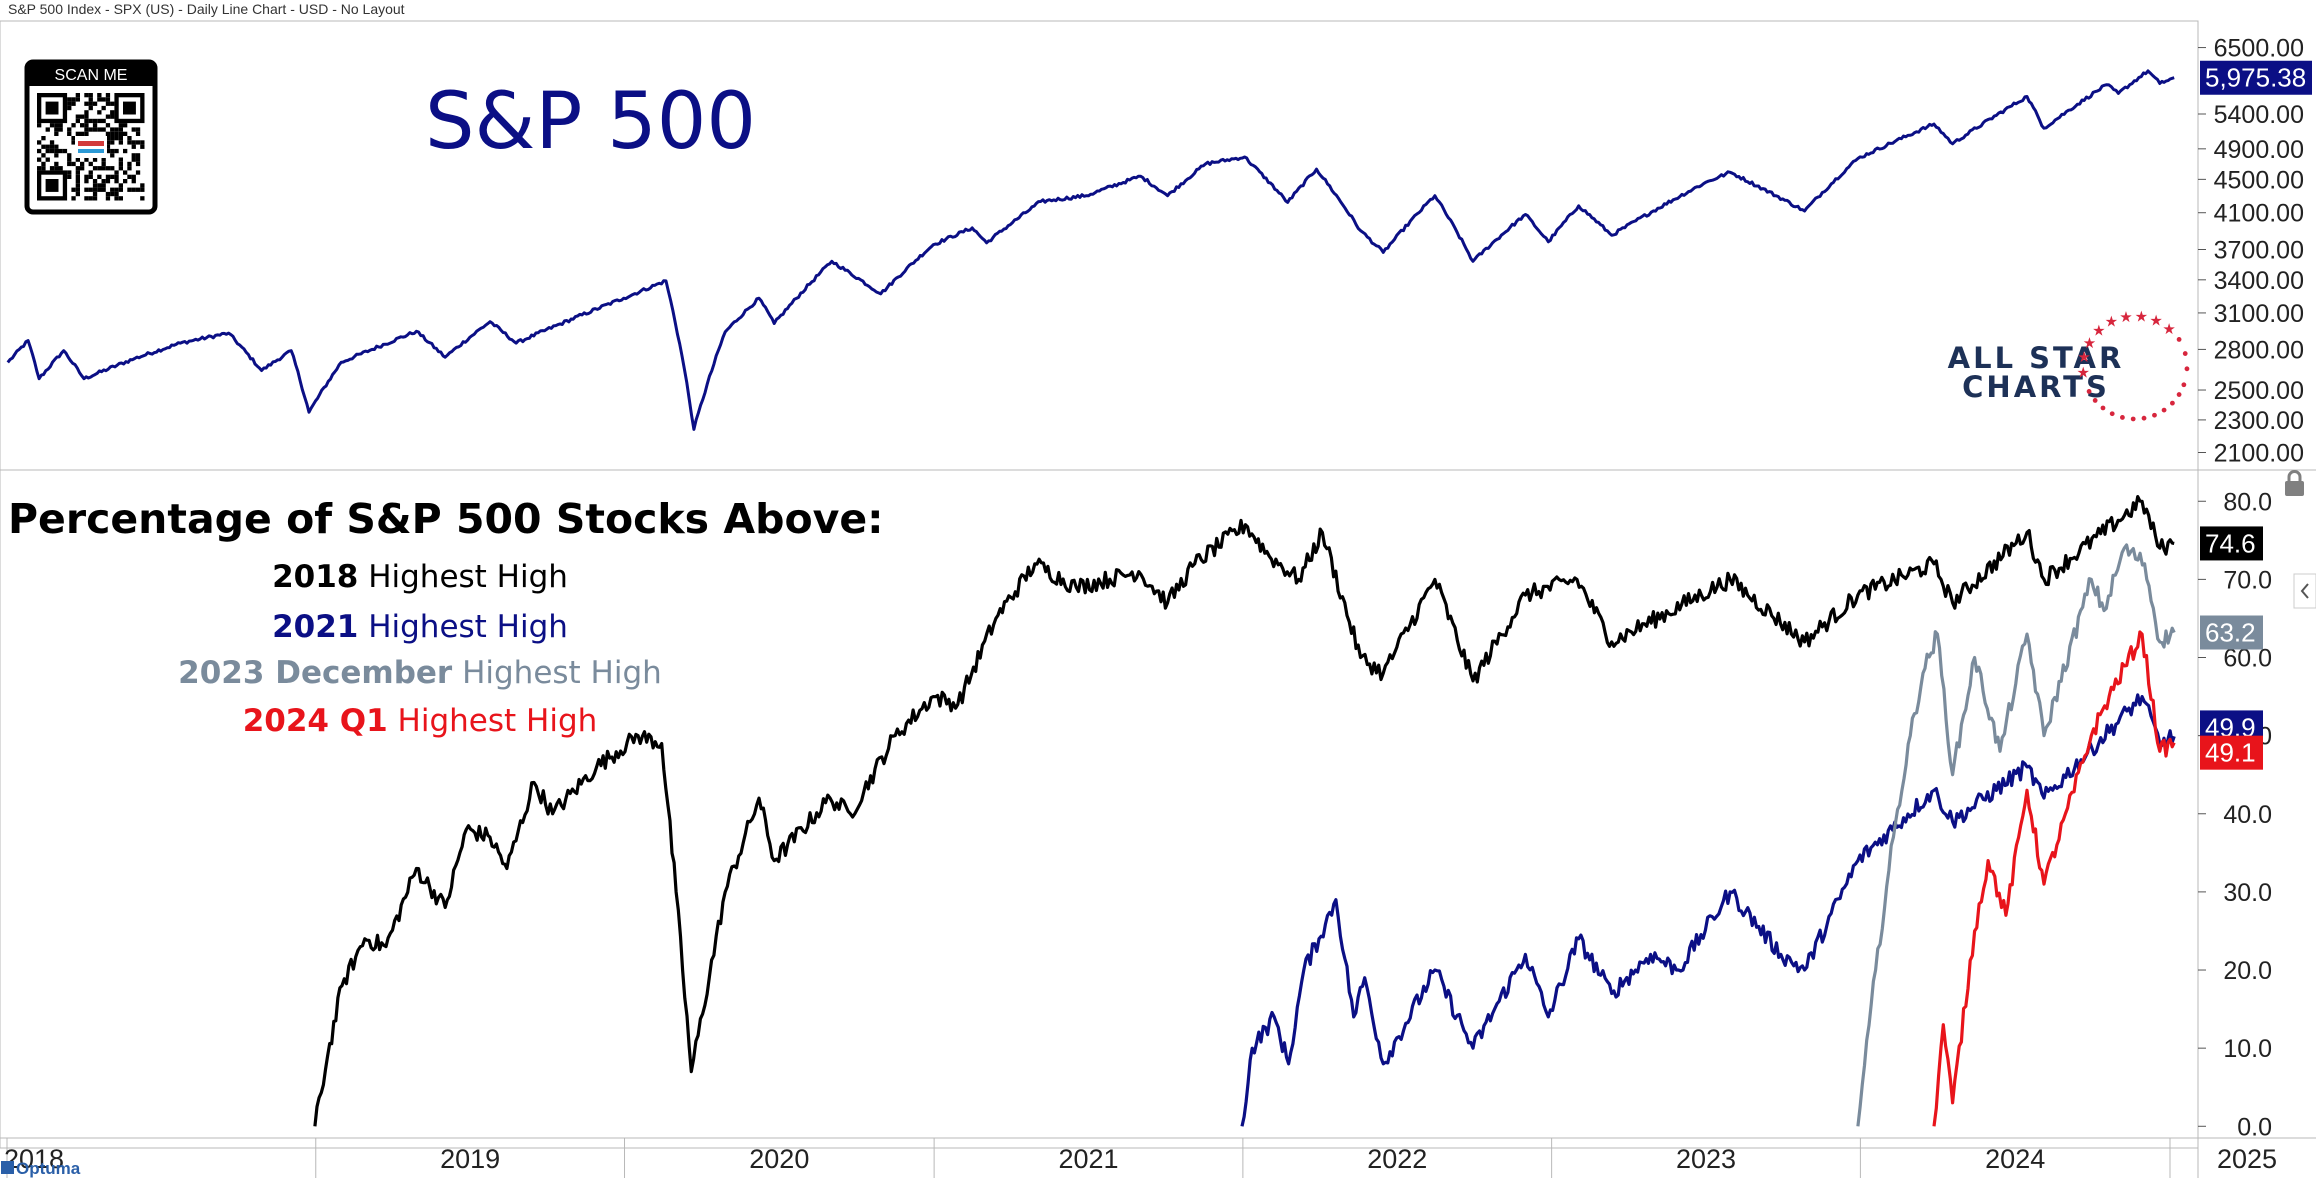 The width and height of the screenshot is (2316, 1178). I want to click on sp500-last-value-tag: 5,975.38, so click(2256, 77).